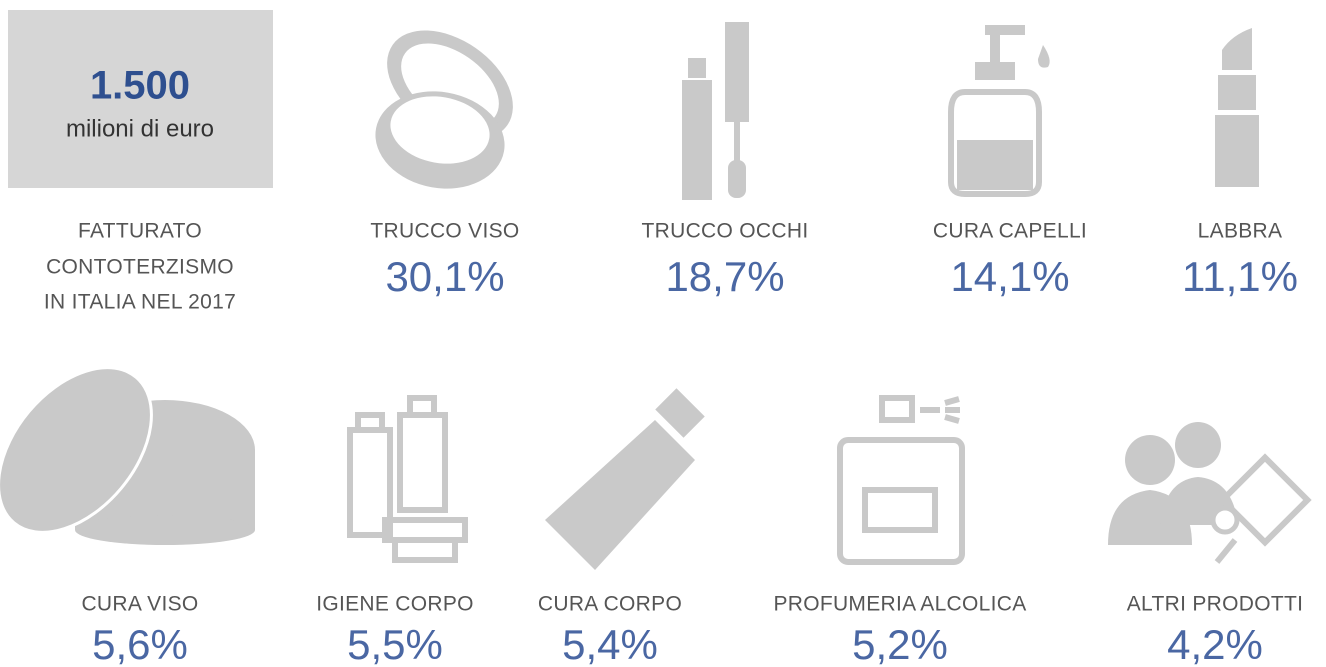 This screenshot has height=667, width=1326. I want to click on item-value: 30,1%, so click(444, 276).